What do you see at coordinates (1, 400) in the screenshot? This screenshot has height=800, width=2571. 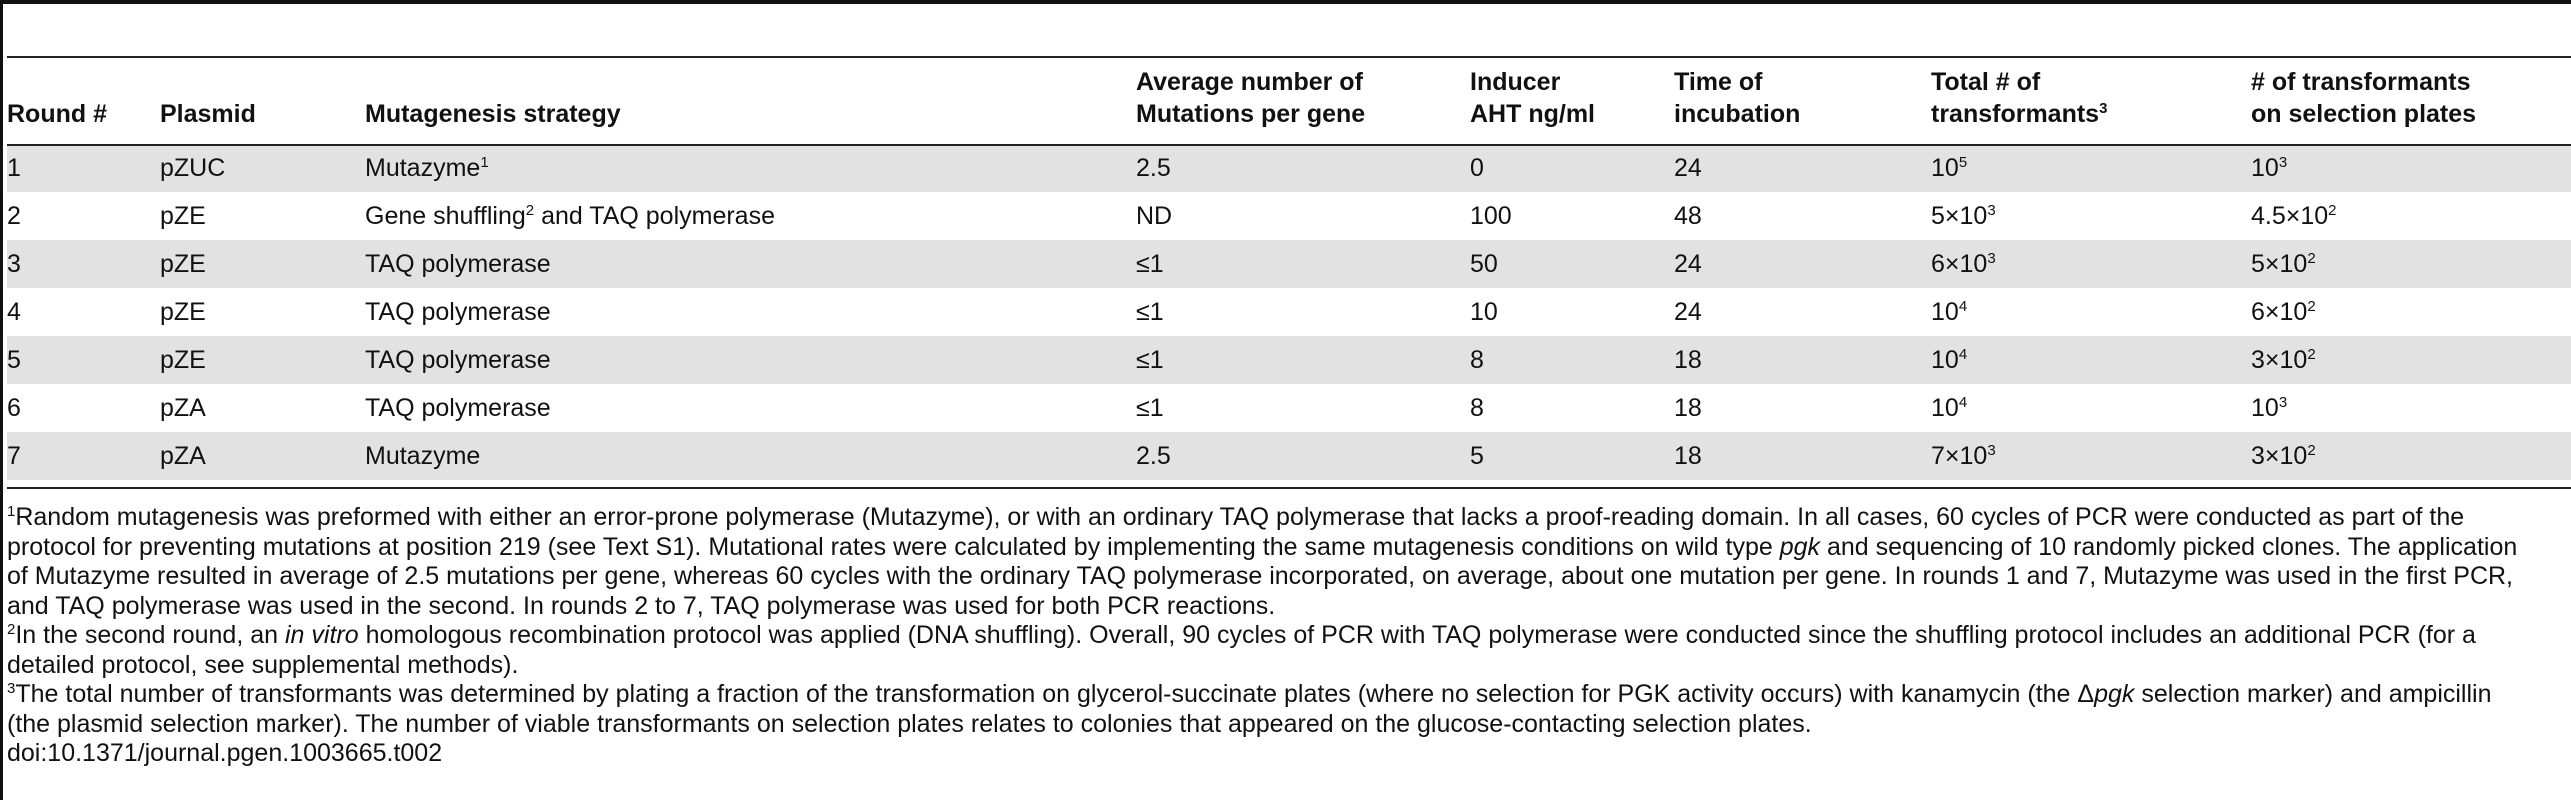 I see `left-border` at bounding box center [1, 400].